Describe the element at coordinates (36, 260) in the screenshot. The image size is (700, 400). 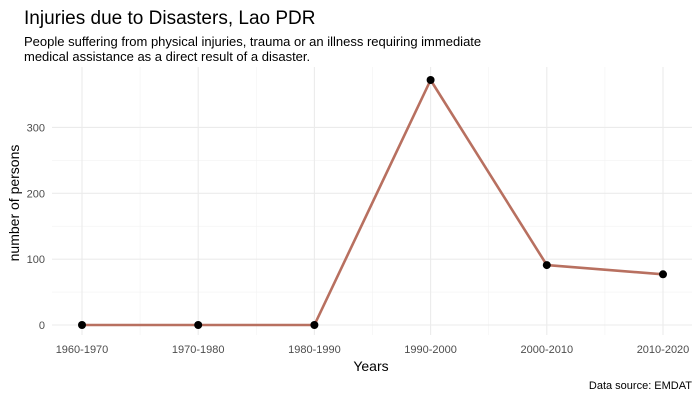
I see `y-tick-label: 100` at that location.